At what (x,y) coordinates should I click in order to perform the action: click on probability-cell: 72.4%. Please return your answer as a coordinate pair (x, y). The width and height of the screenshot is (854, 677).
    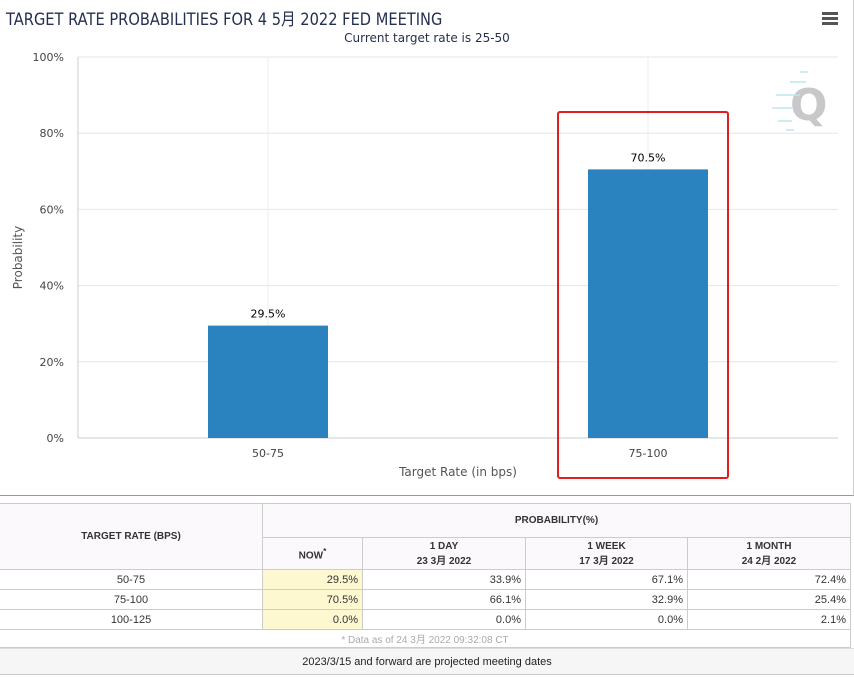
    Looking at the image, I should click on (769, 579).